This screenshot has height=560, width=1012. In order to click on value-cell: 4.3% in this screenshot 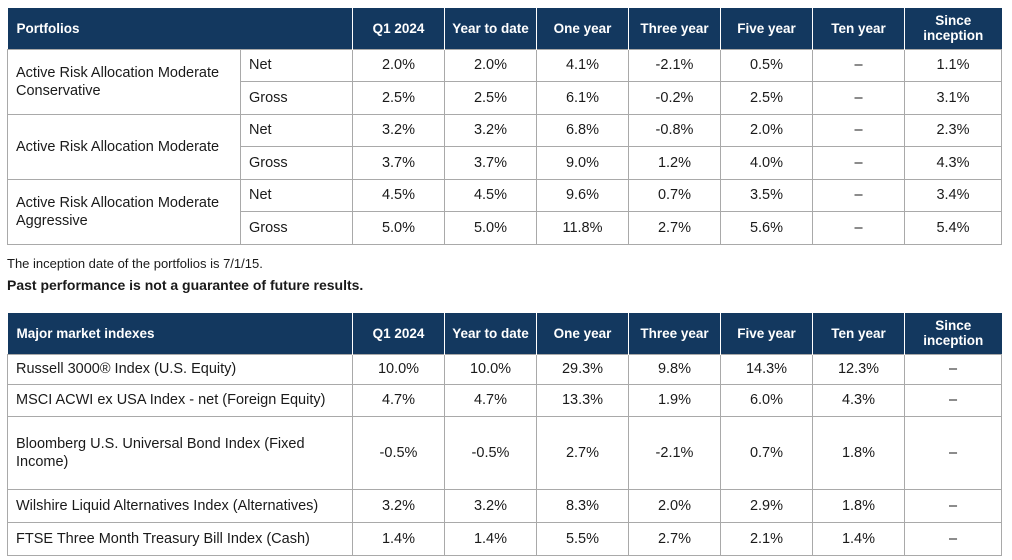, I will do `click(953, 163)`.